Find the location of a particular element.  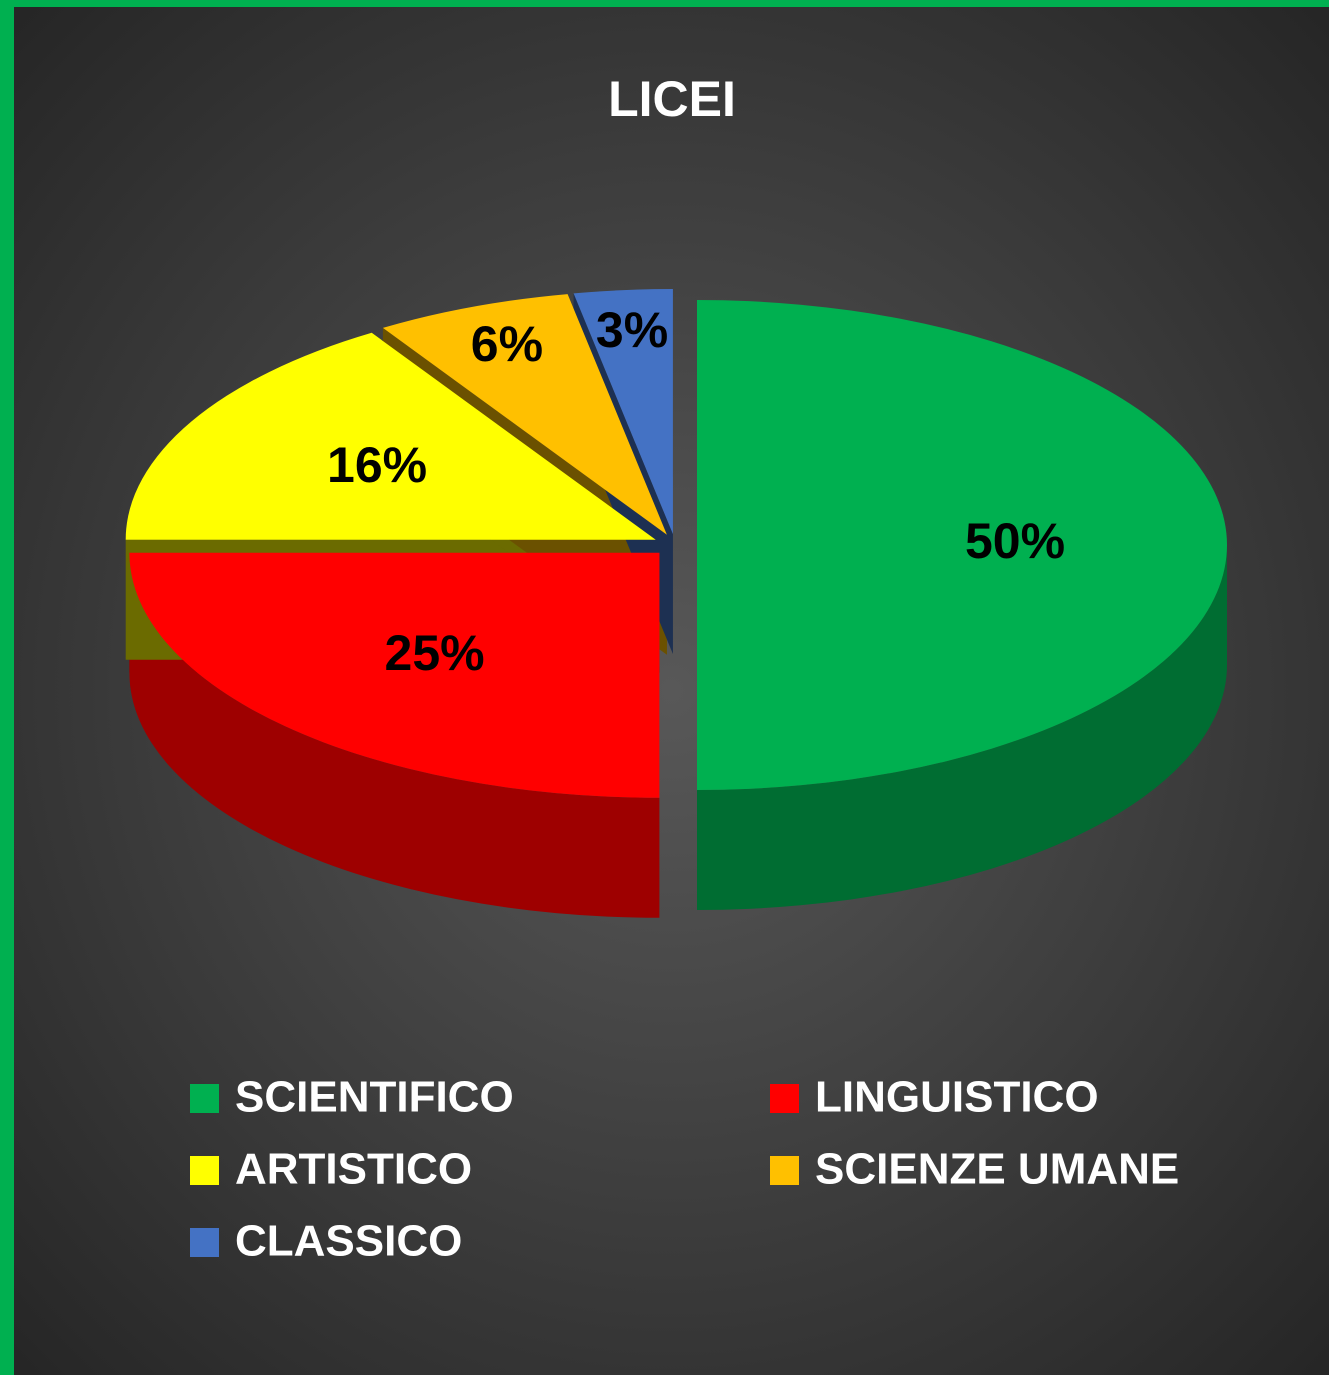

chart-title: LICEI is located at coordinates (672, 99).